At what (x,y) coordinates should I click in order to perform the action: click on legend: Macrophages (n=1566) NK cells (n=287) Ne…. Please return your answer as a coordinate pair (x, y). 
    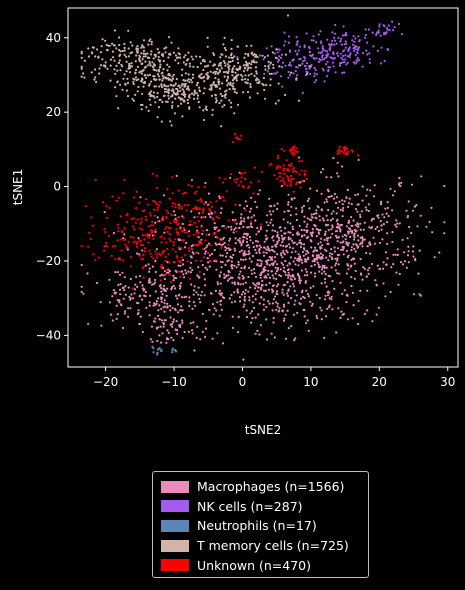
    Looking at the image, I should click on (260, 524).